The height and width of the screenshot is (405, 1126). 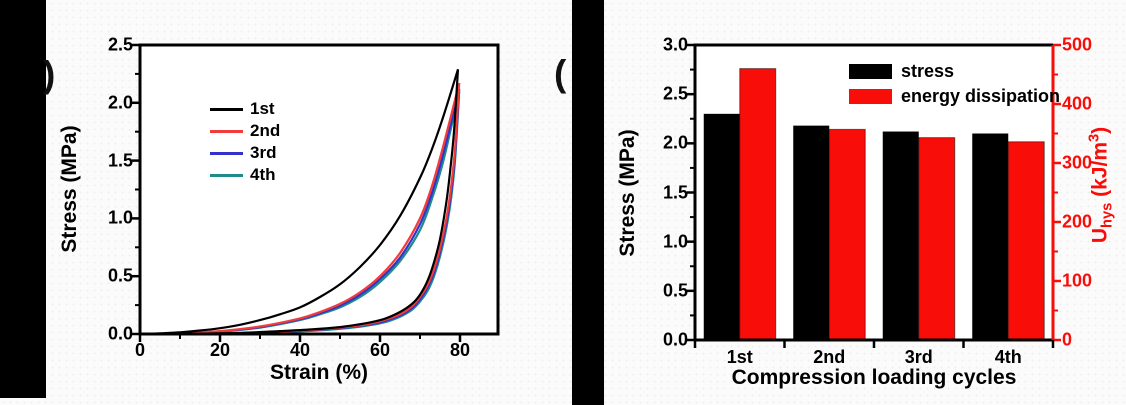 What do you see at coordinates (226, 153) in the screenshot?
I see `legend-line-3rd` at bounding box center [226, 153].